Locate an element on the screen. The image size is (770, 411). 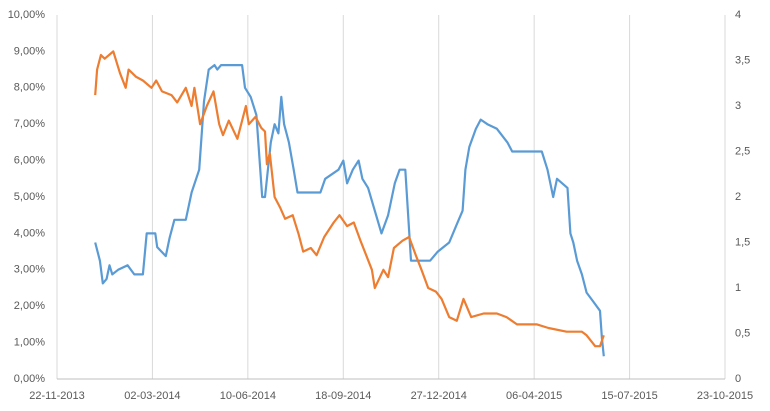
y-tick-label: 0,00% is located at coordinates (29, 379).